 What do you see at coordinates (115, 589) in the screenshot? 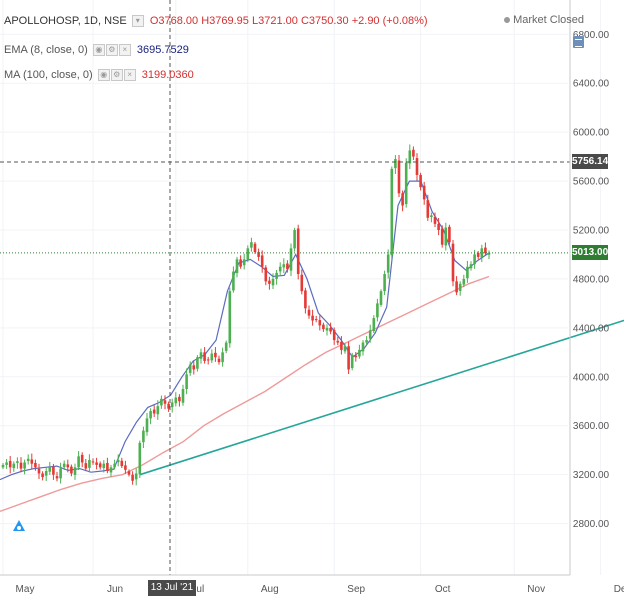
I see `x-tick-label: Jun` at bounding box center [115, 589].